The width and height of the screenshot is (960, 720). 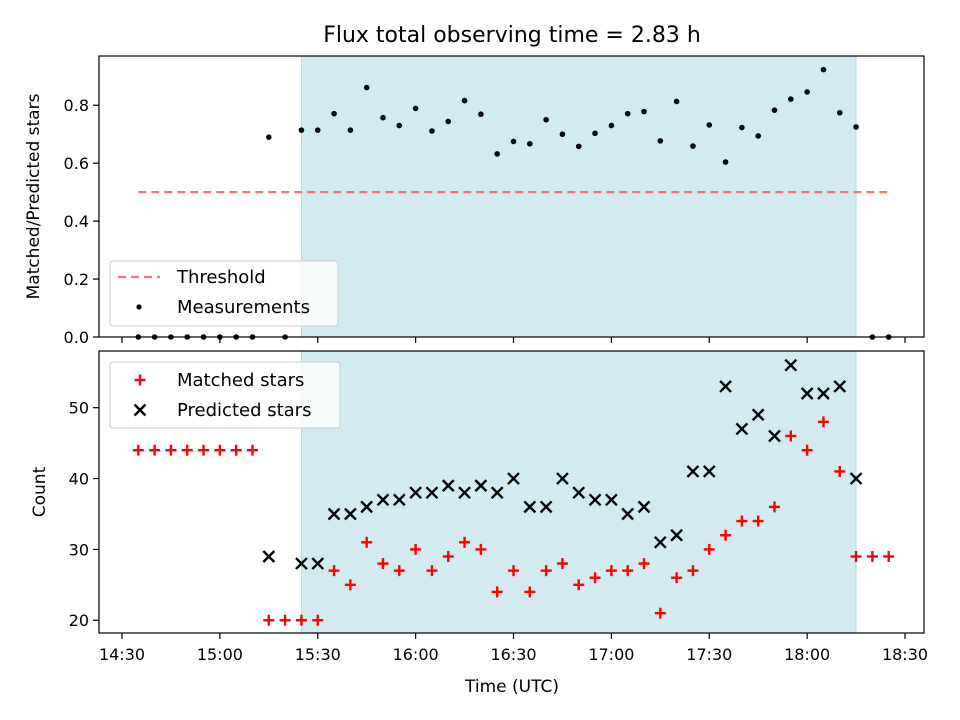 I want to click on legend-plus, so click(x=140, y=380).